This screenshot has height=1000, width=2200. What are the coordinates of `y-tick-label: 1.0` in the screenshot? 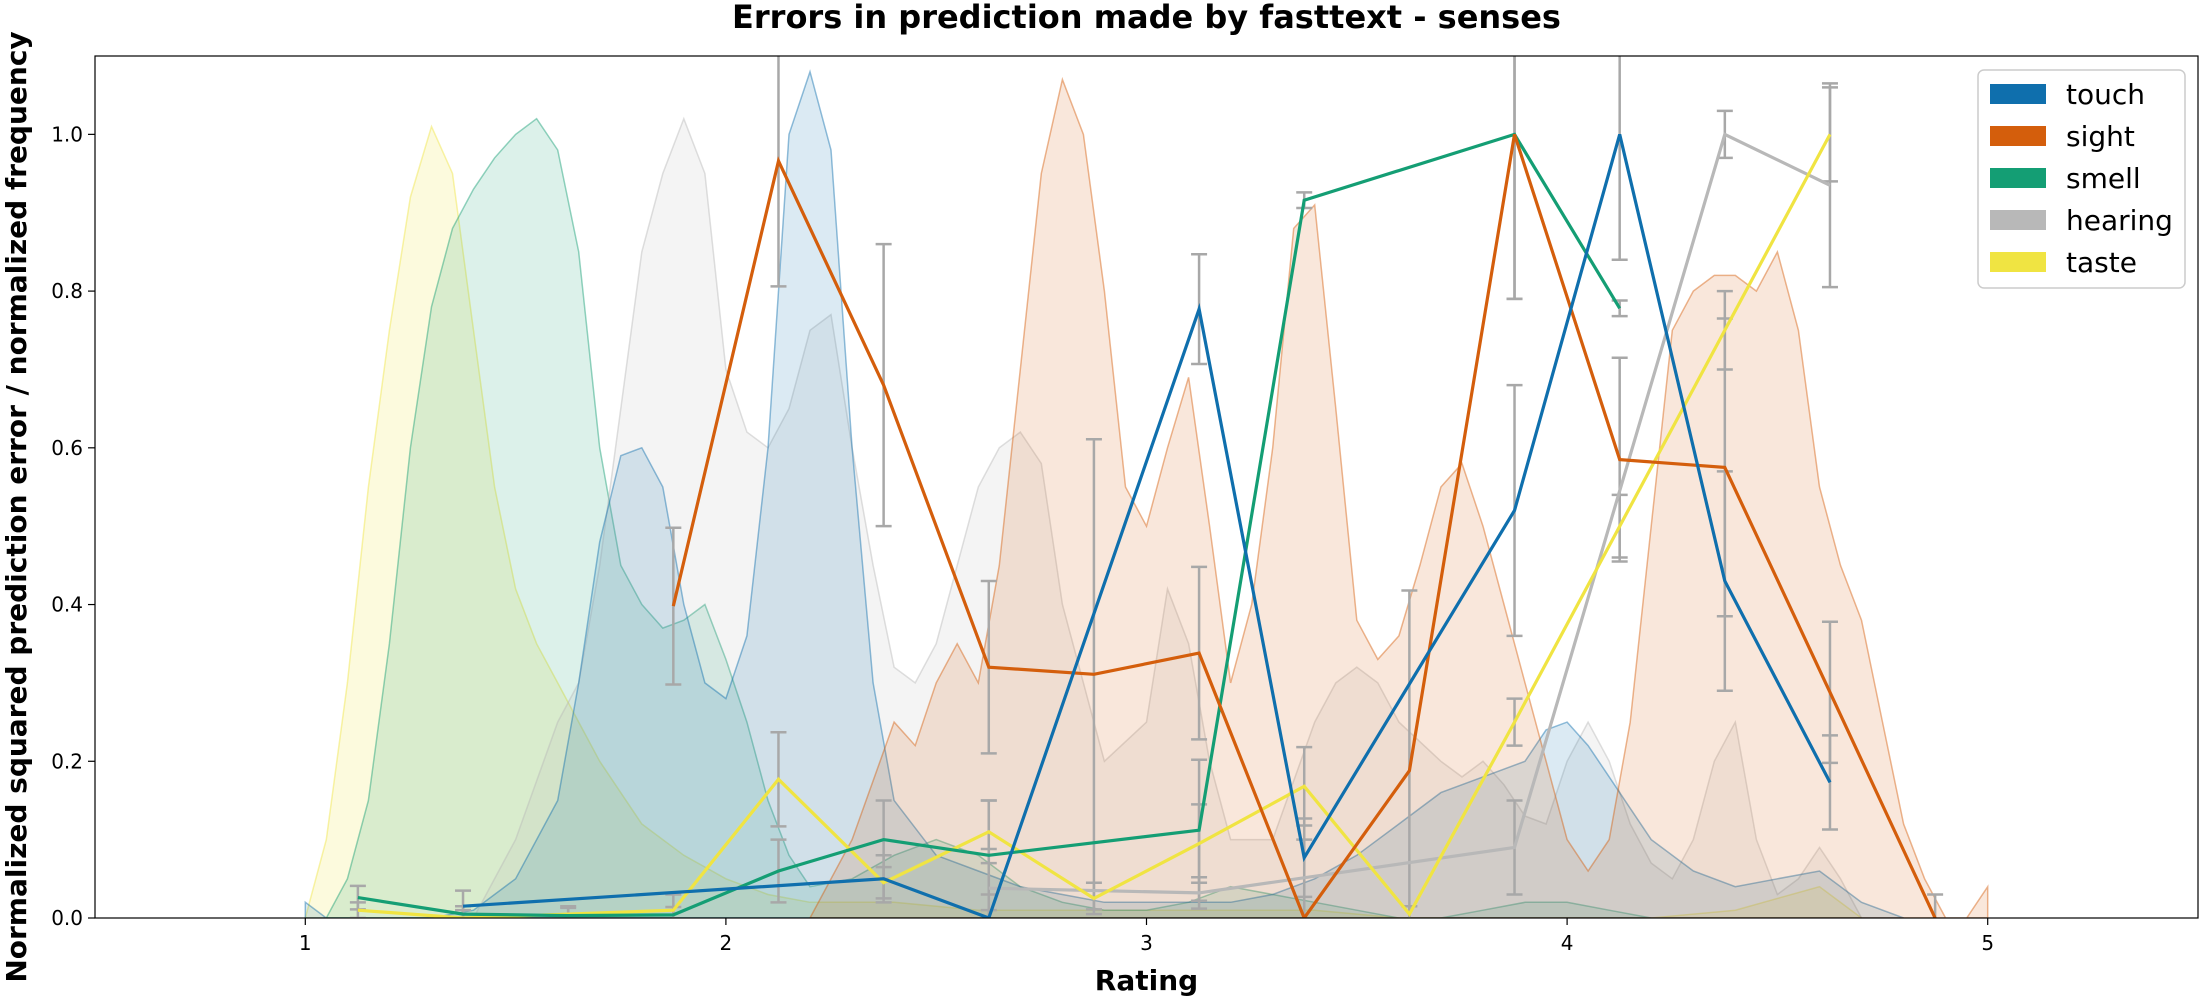 It's located at (67, 134).